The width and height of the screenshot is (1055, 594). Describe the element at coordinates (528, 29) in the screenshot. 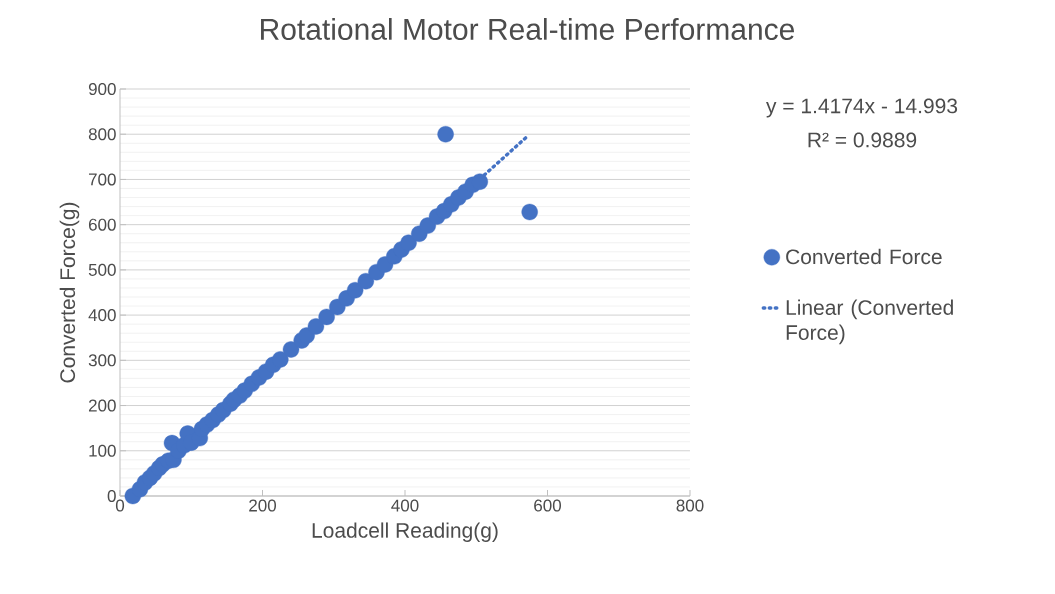

I see `chart-title: Rotational Motor Real-time Performance` at that location.